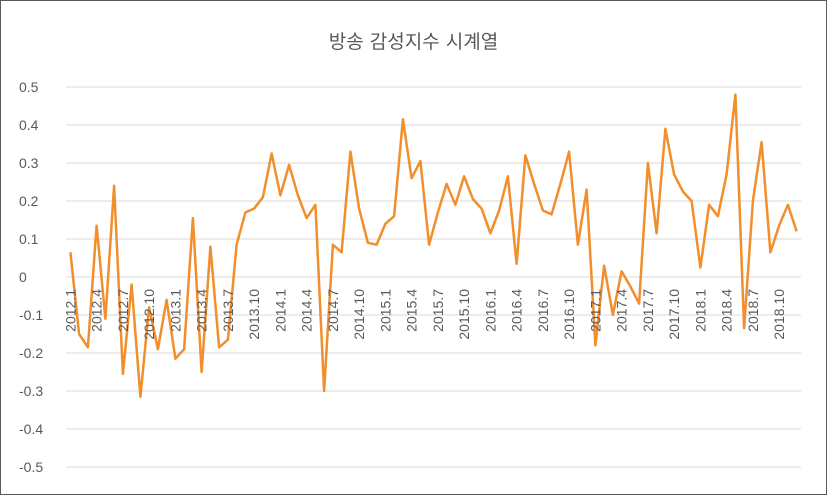 The width and height of the screenshot is (827, 495). Describe the element at coordinates (123, 310) in the screenshot. I see `x-tick-label: 2012.7` at that location.